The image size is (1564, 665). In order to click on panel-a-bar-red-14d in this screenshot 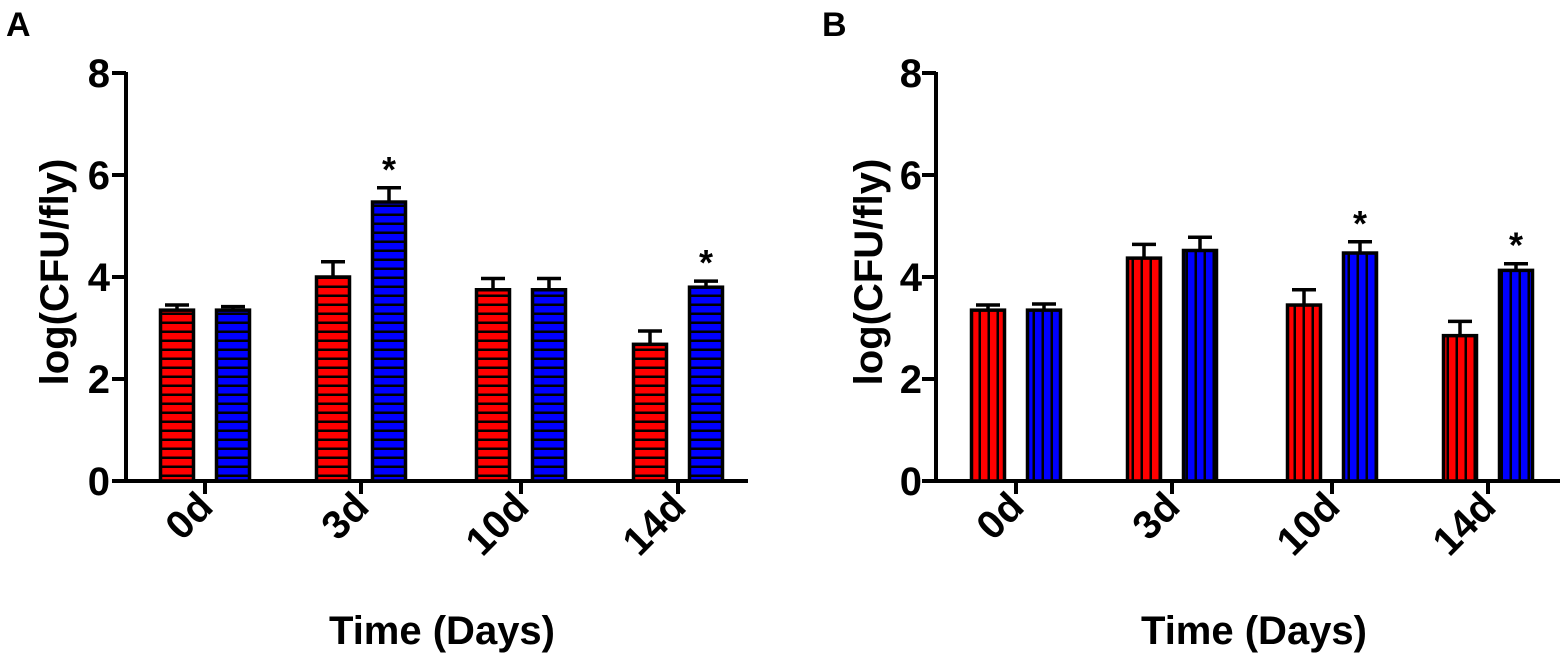, I will do `click(650, 412)`.